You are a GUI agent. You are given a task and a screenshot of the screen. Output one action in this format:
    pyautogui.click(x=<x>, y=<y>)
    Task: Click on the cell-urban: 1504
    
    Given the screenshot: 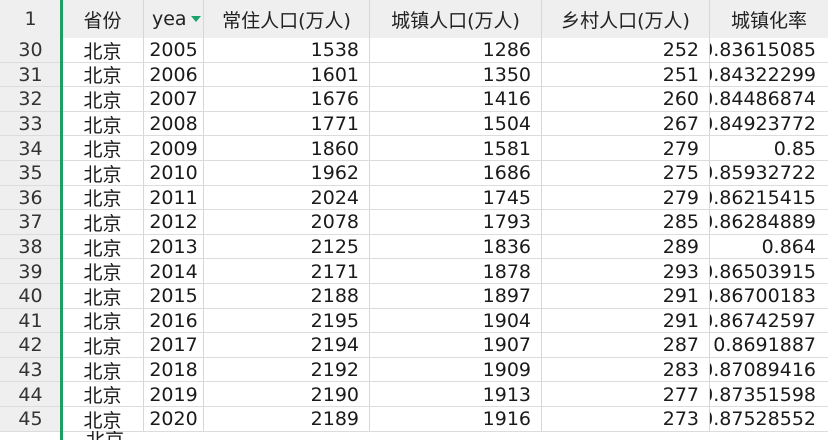 What is the action you would take?
    pyautogui.click(x=456, y=124)
    